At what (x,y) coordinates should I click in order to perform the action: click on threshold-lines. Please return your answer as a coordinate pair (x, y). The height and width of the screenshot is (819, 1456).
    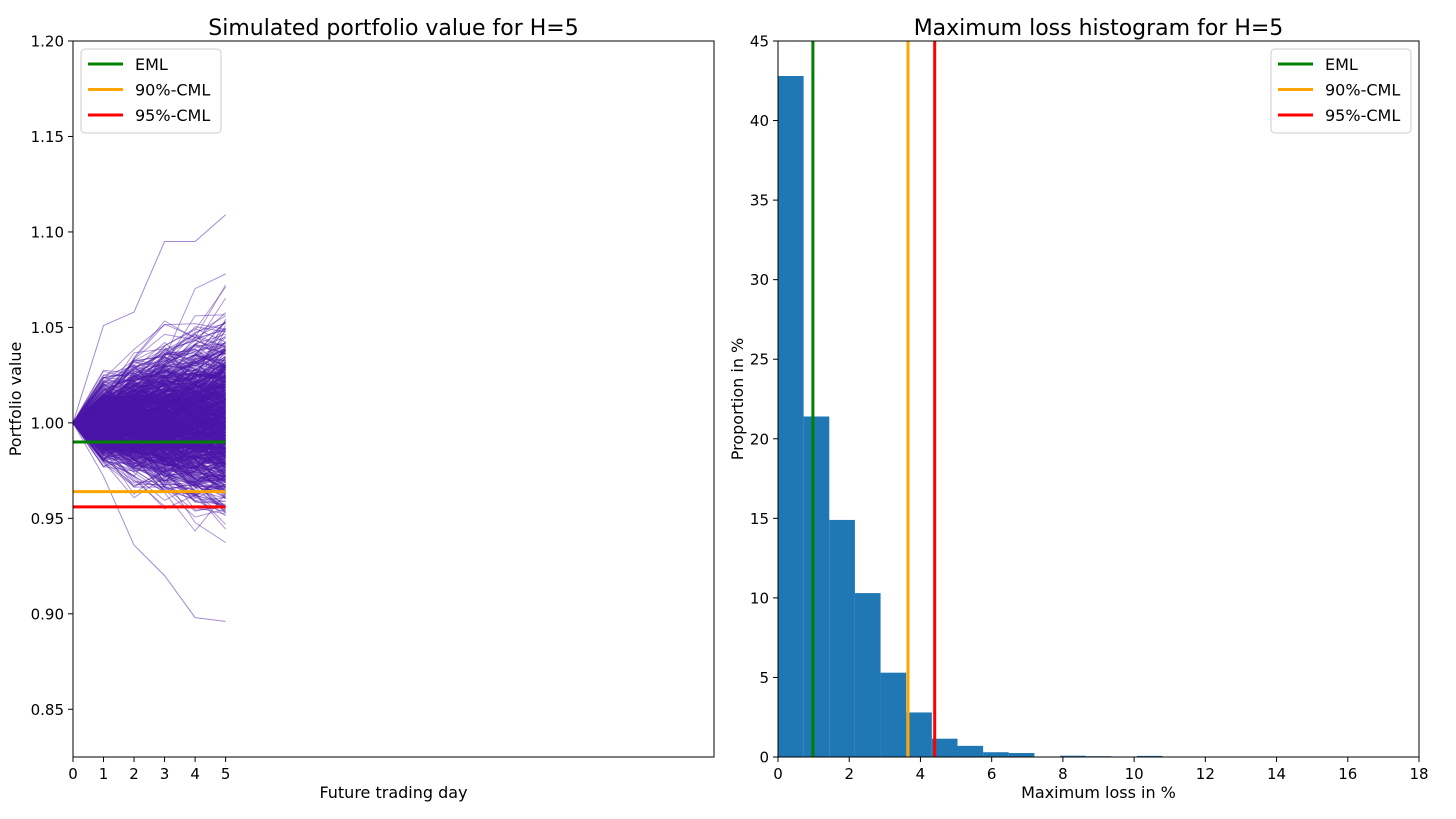
    Looking at the image, I should click on (874, 399).